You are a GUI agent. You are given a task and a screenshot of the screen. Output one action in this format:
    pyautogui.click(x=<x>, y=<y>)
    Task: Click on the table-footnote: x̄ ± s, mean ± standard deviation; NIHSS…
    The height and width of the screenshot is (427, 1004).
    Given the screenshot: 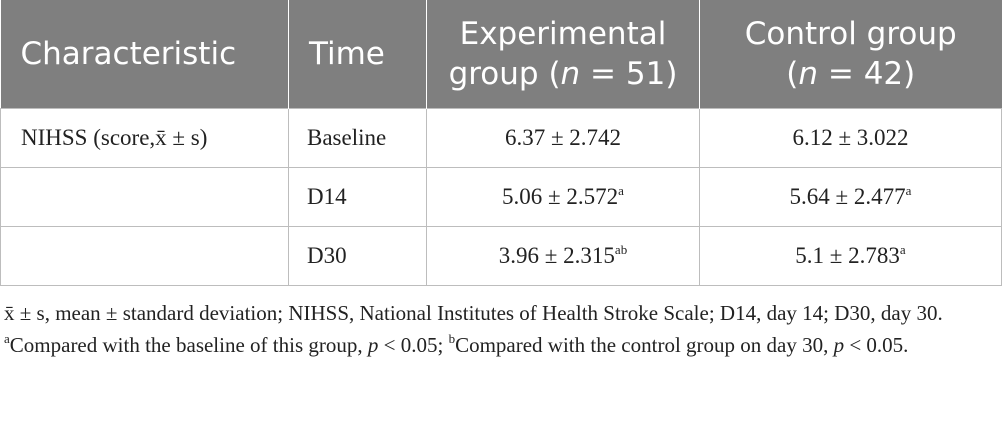 What is the action you would take?
    pyautogui.click(x=501, y=329)
    